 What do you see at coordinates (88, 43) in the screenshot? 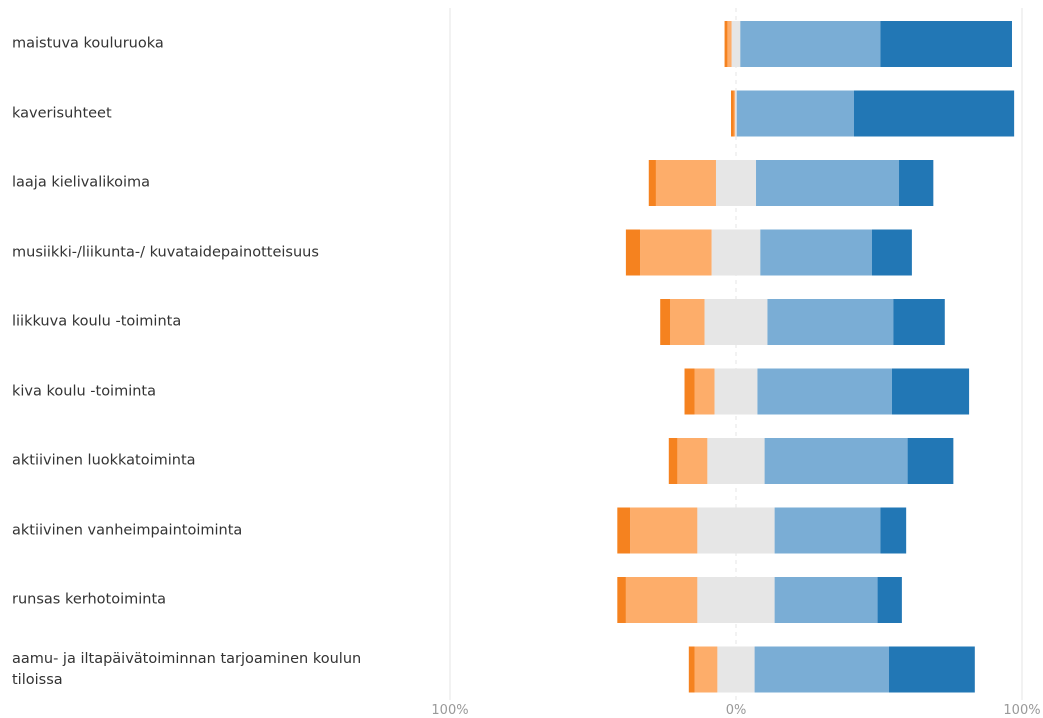
I see `category-label: maistuva kouluruoka` at bounding box center [88, 43].